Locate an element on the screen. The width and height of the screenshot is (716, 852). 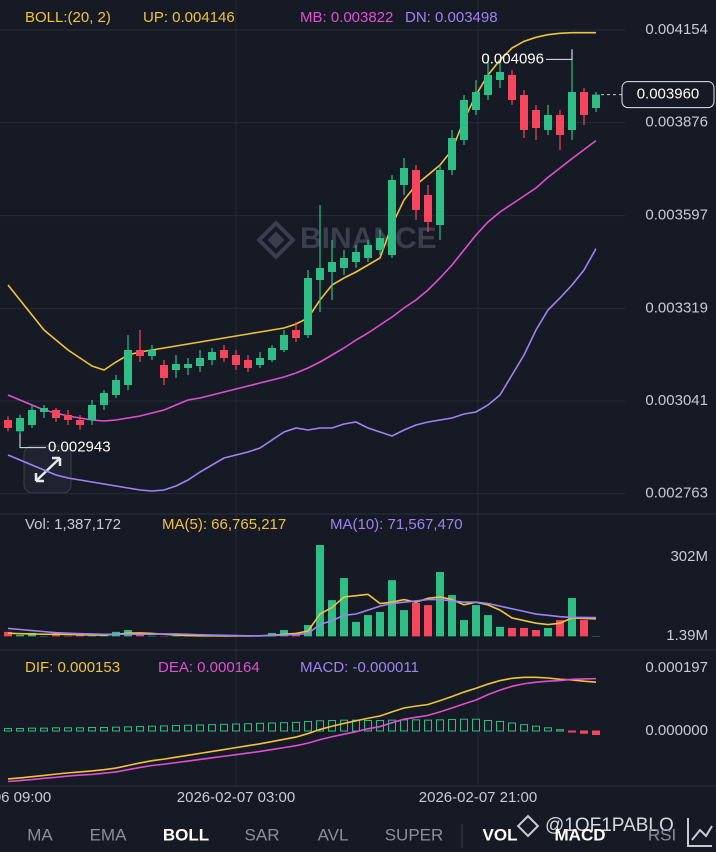
legend-entry: BOLL:(20, 2) is located at coordinates (68, 17).